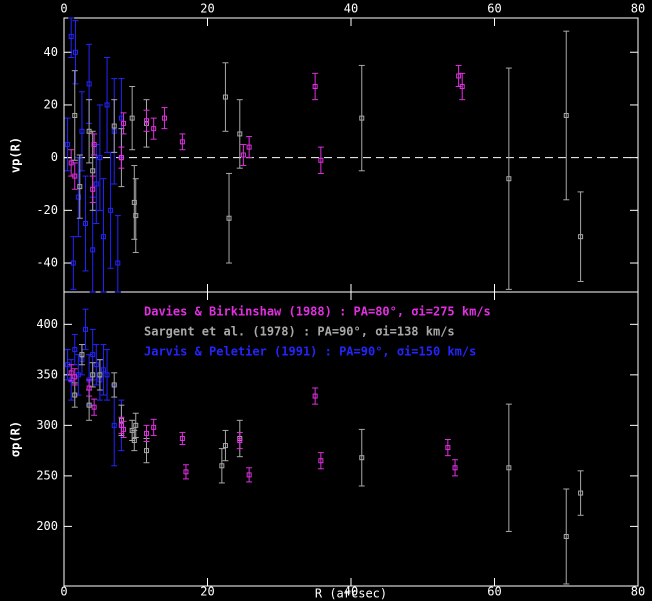  Describe the element at coordinates (47, 475) in the screenshot. I see `y-tick-label: 250` at that location.